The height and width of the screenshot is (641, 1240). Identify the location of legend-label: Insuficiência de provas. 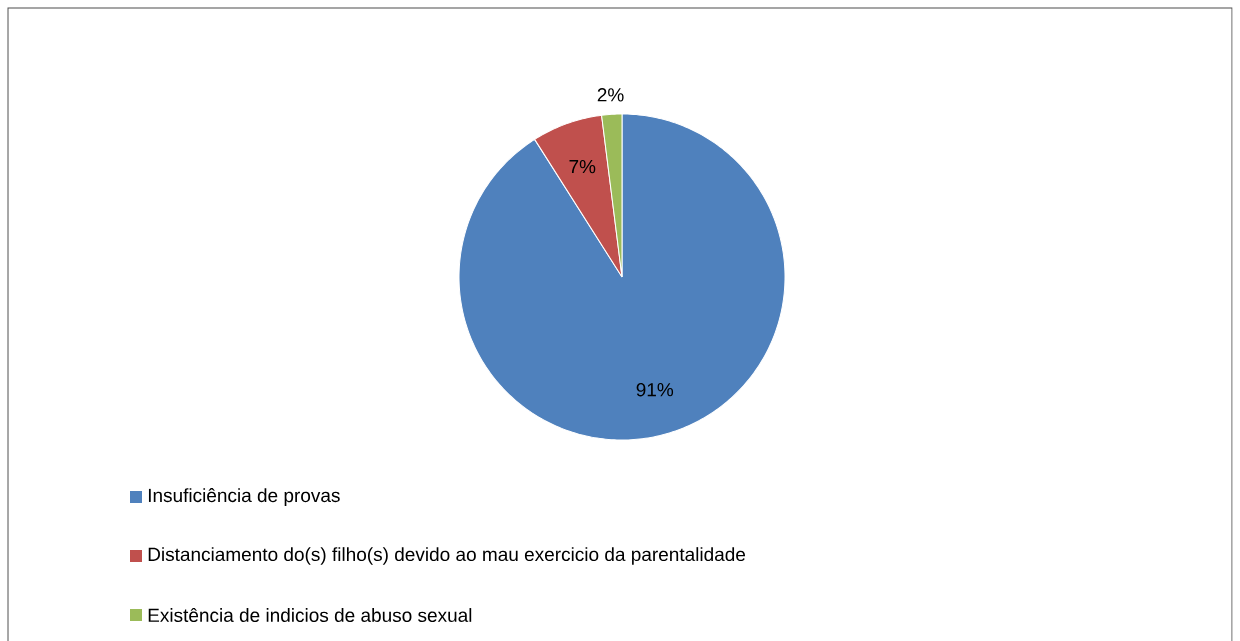
(244, 497).